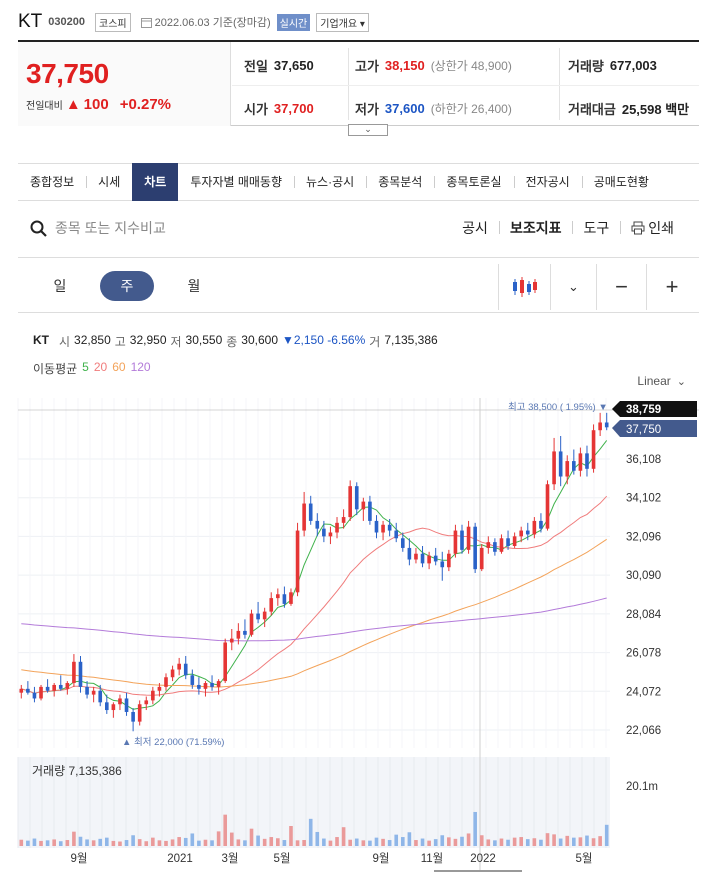 Image resolution: width=713 pixels, height=873 pixels. I want to click on period-day-button: 일, so click(60, 286).